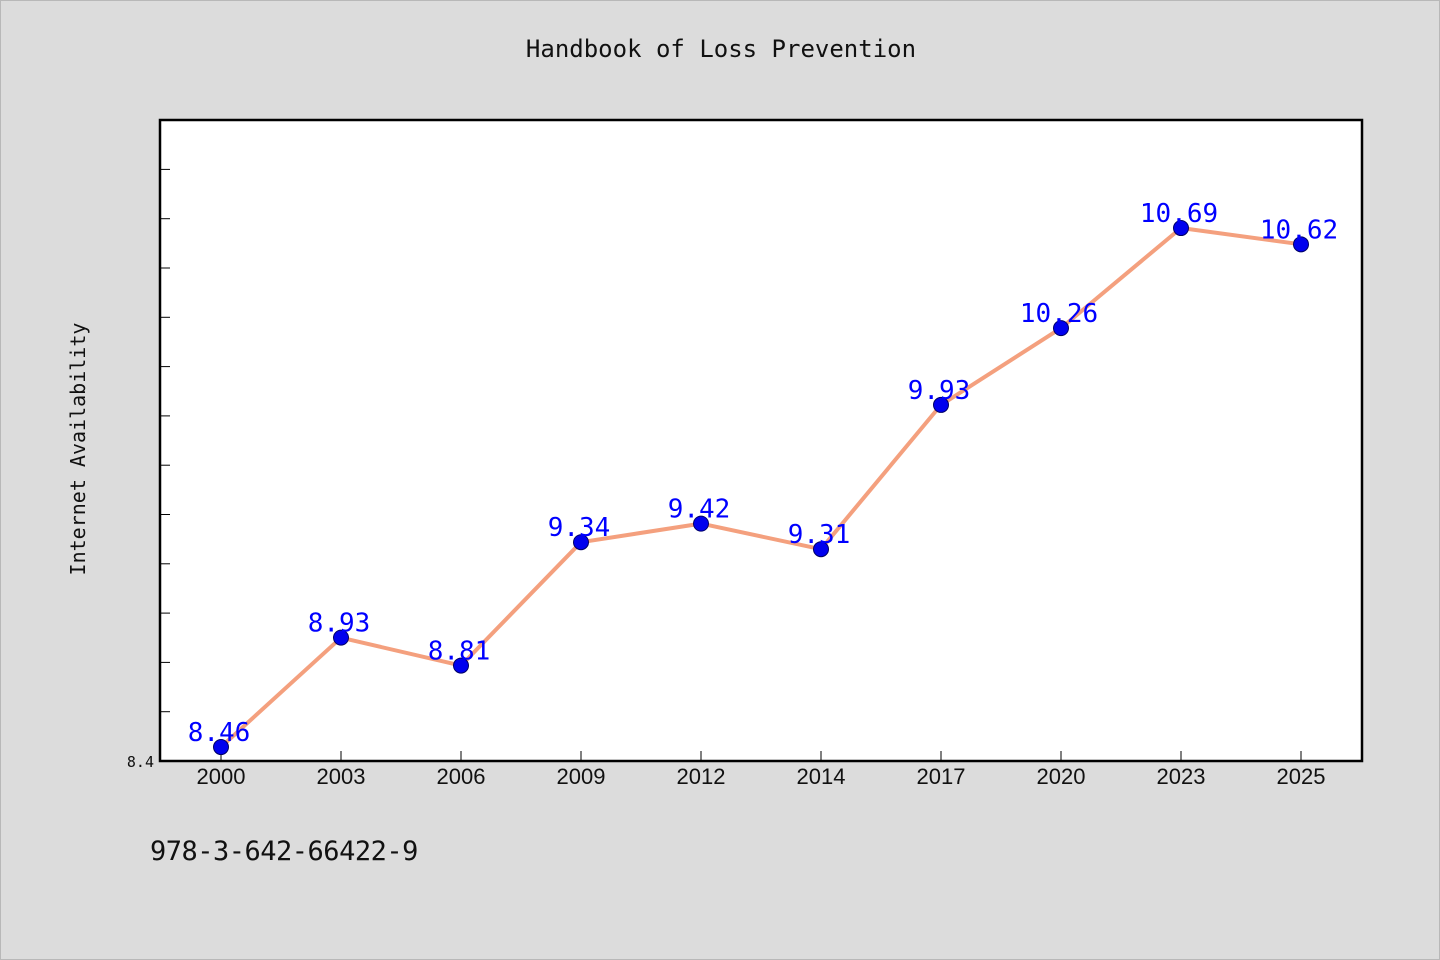 The height and width of the screenshot is (960, 1440). I want to click on x-tick-label: 2017, so click(941, 776).